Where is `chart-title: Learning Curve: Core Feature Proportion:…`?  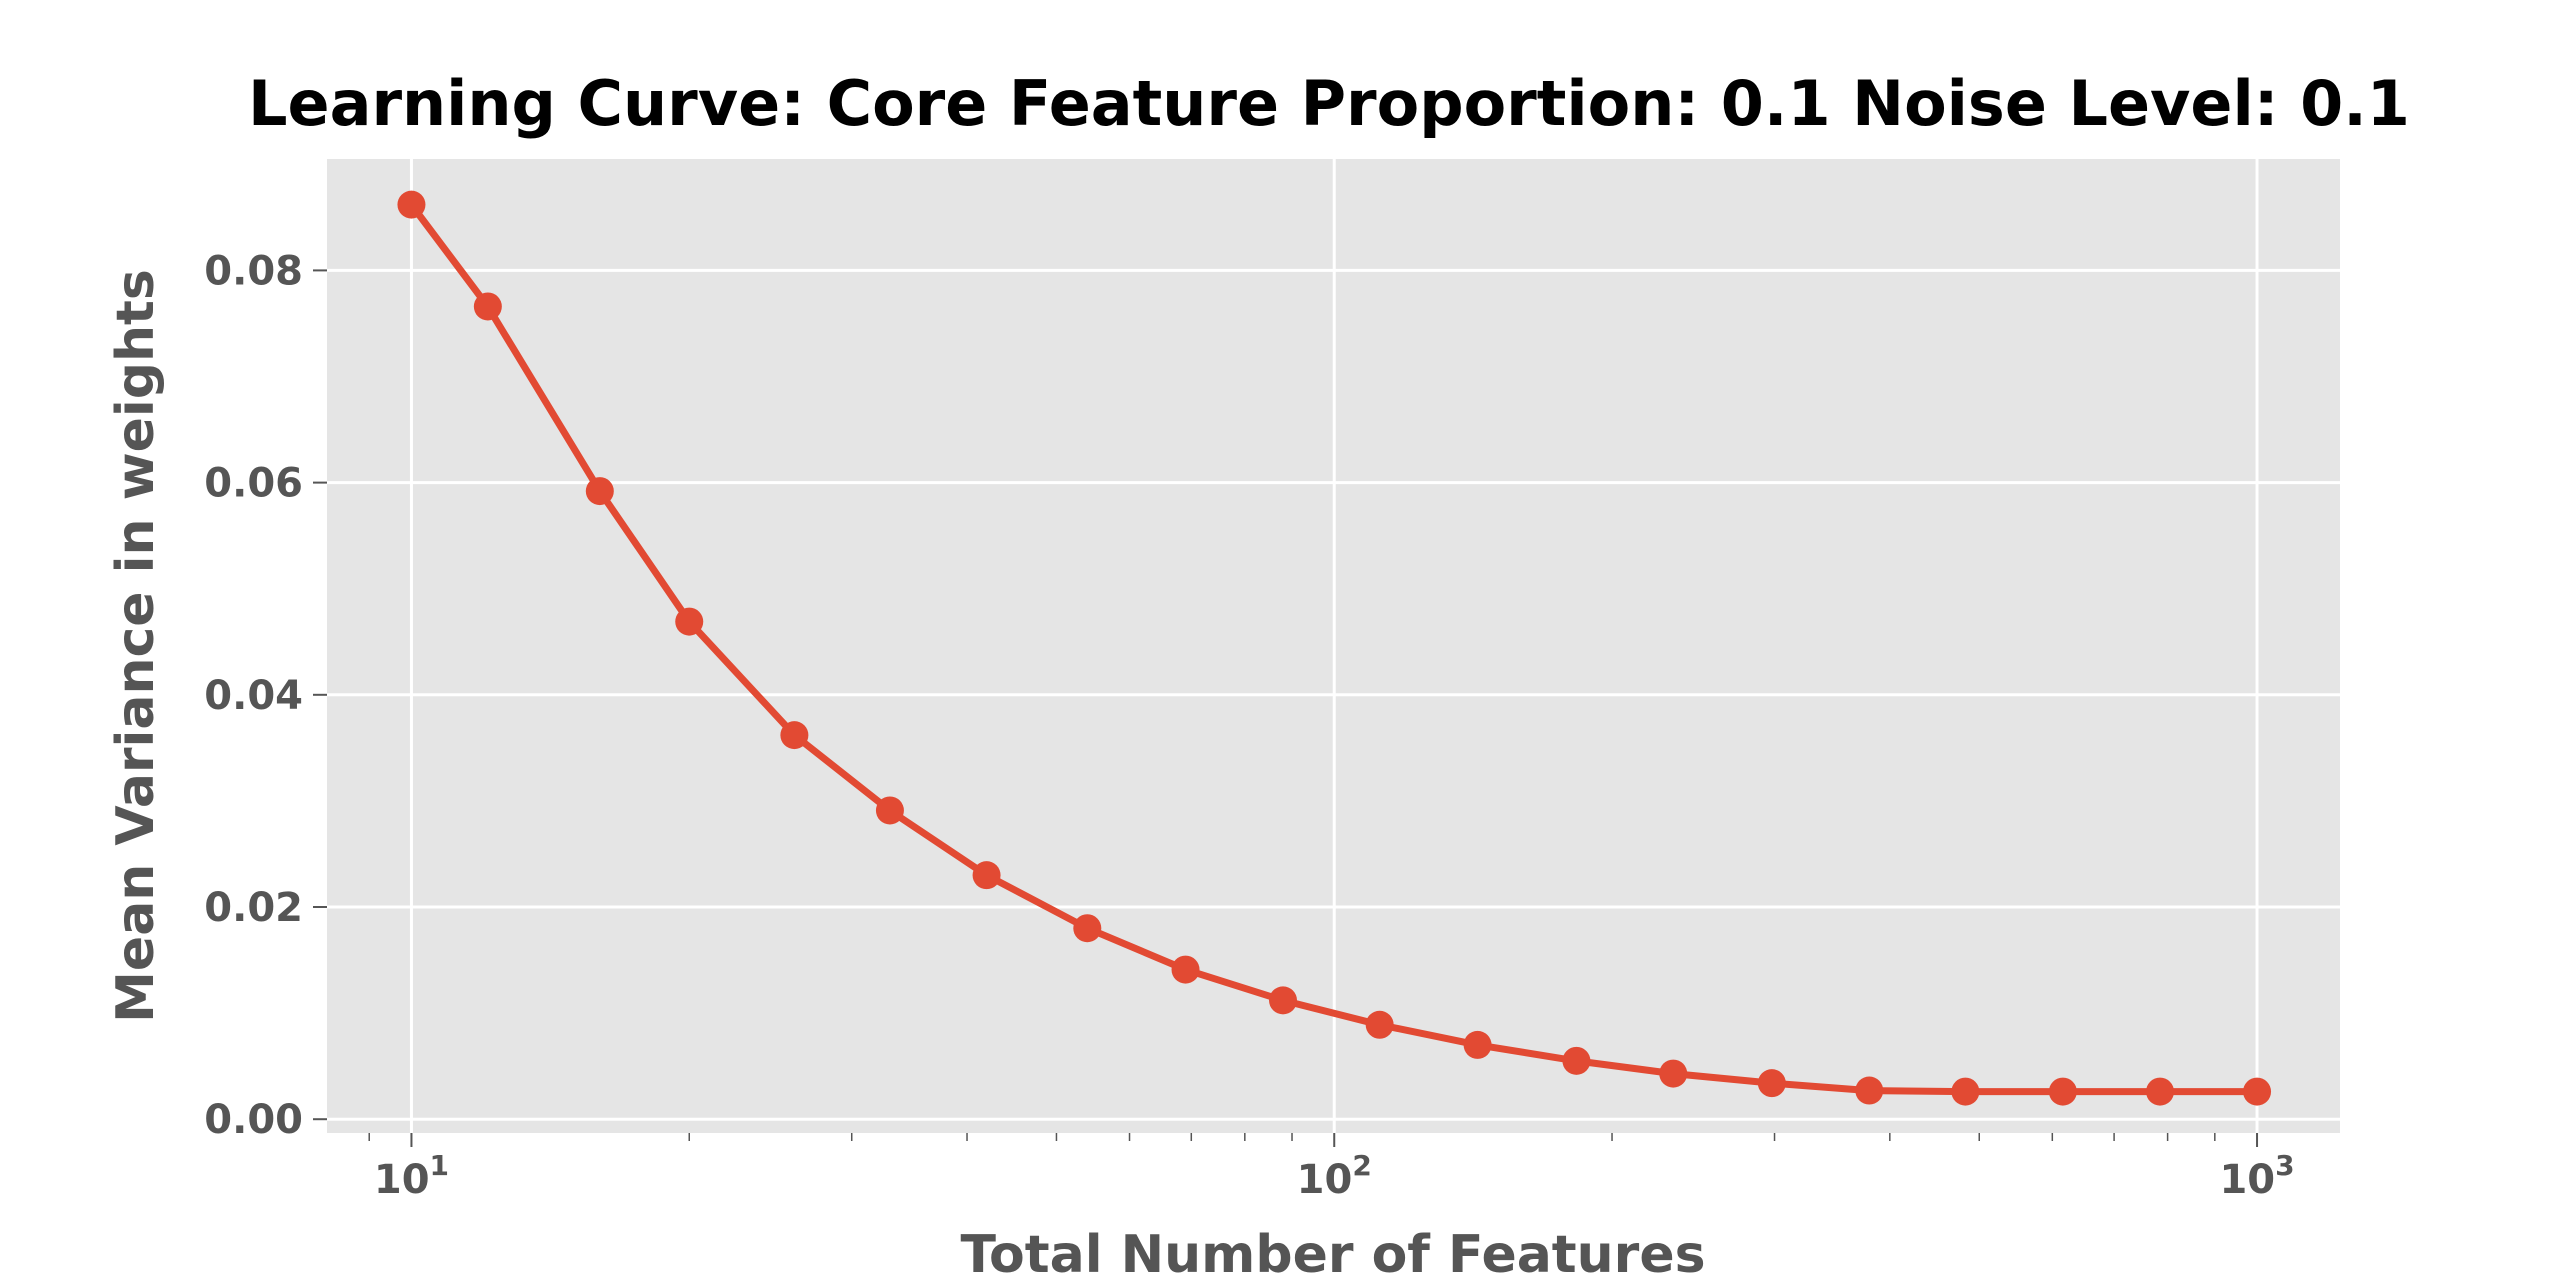
chart-title: Learning Curve: Core Feature Proportion:… is located at coordinates (1329, 103).